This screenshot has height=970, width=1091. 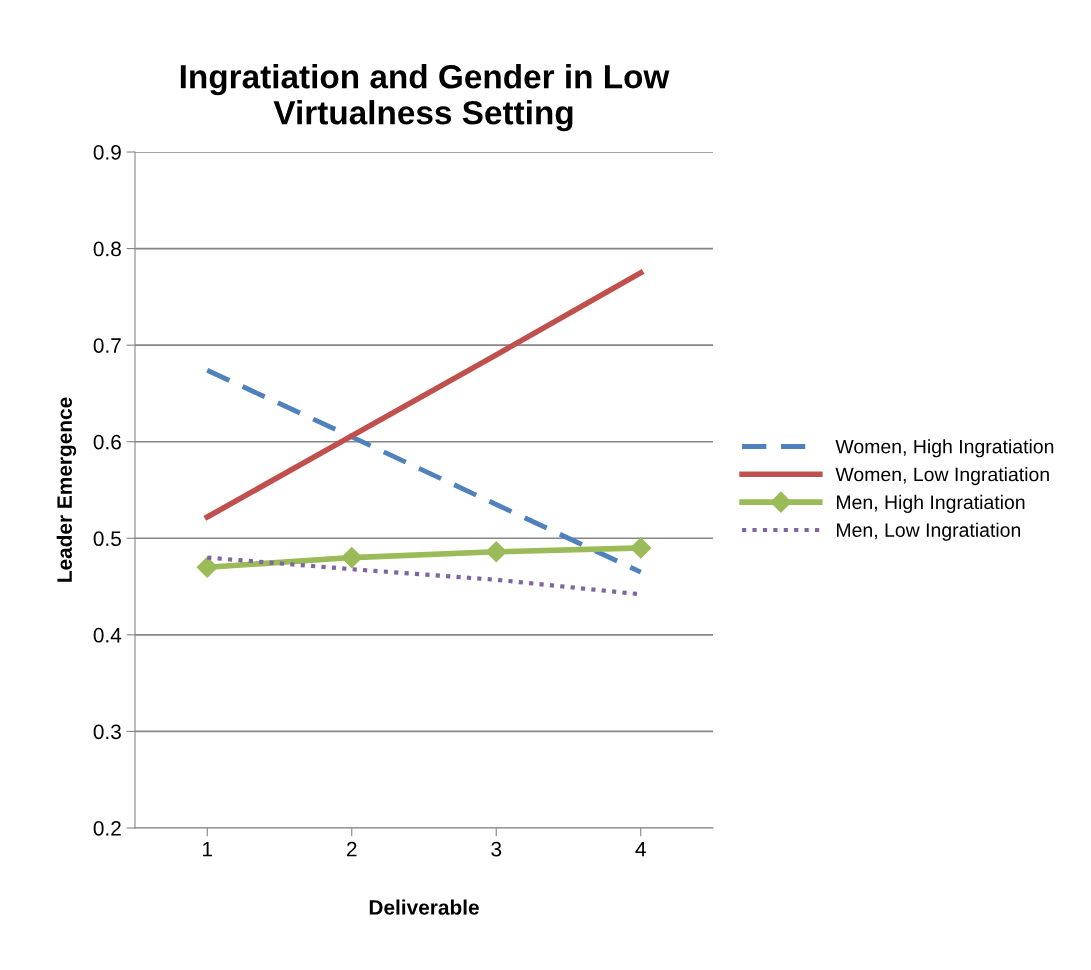 I want to click on y-tick-label: 0.3, so click(x=107, y=732).